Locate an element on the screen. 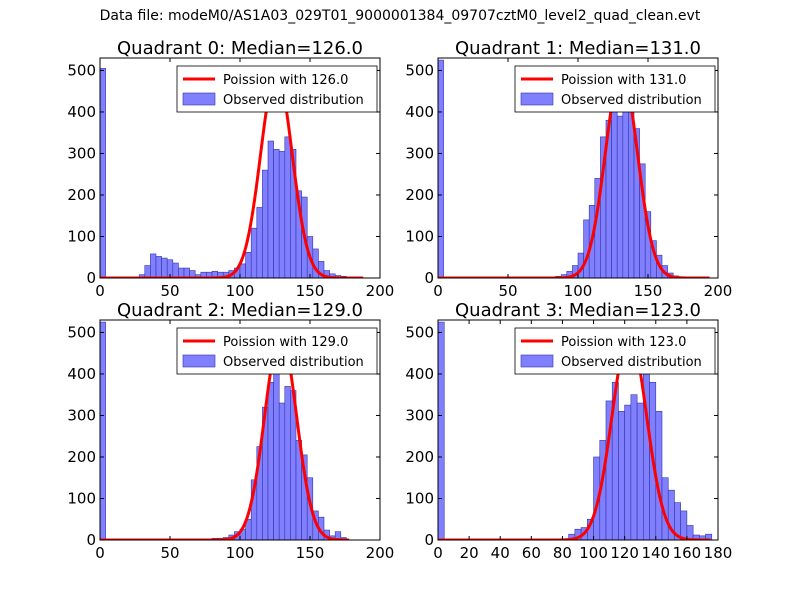 This screenshot has height=604, width=800. panel-title: Quadrant 0: Median=126.0 is located at coordinates (240, 48).